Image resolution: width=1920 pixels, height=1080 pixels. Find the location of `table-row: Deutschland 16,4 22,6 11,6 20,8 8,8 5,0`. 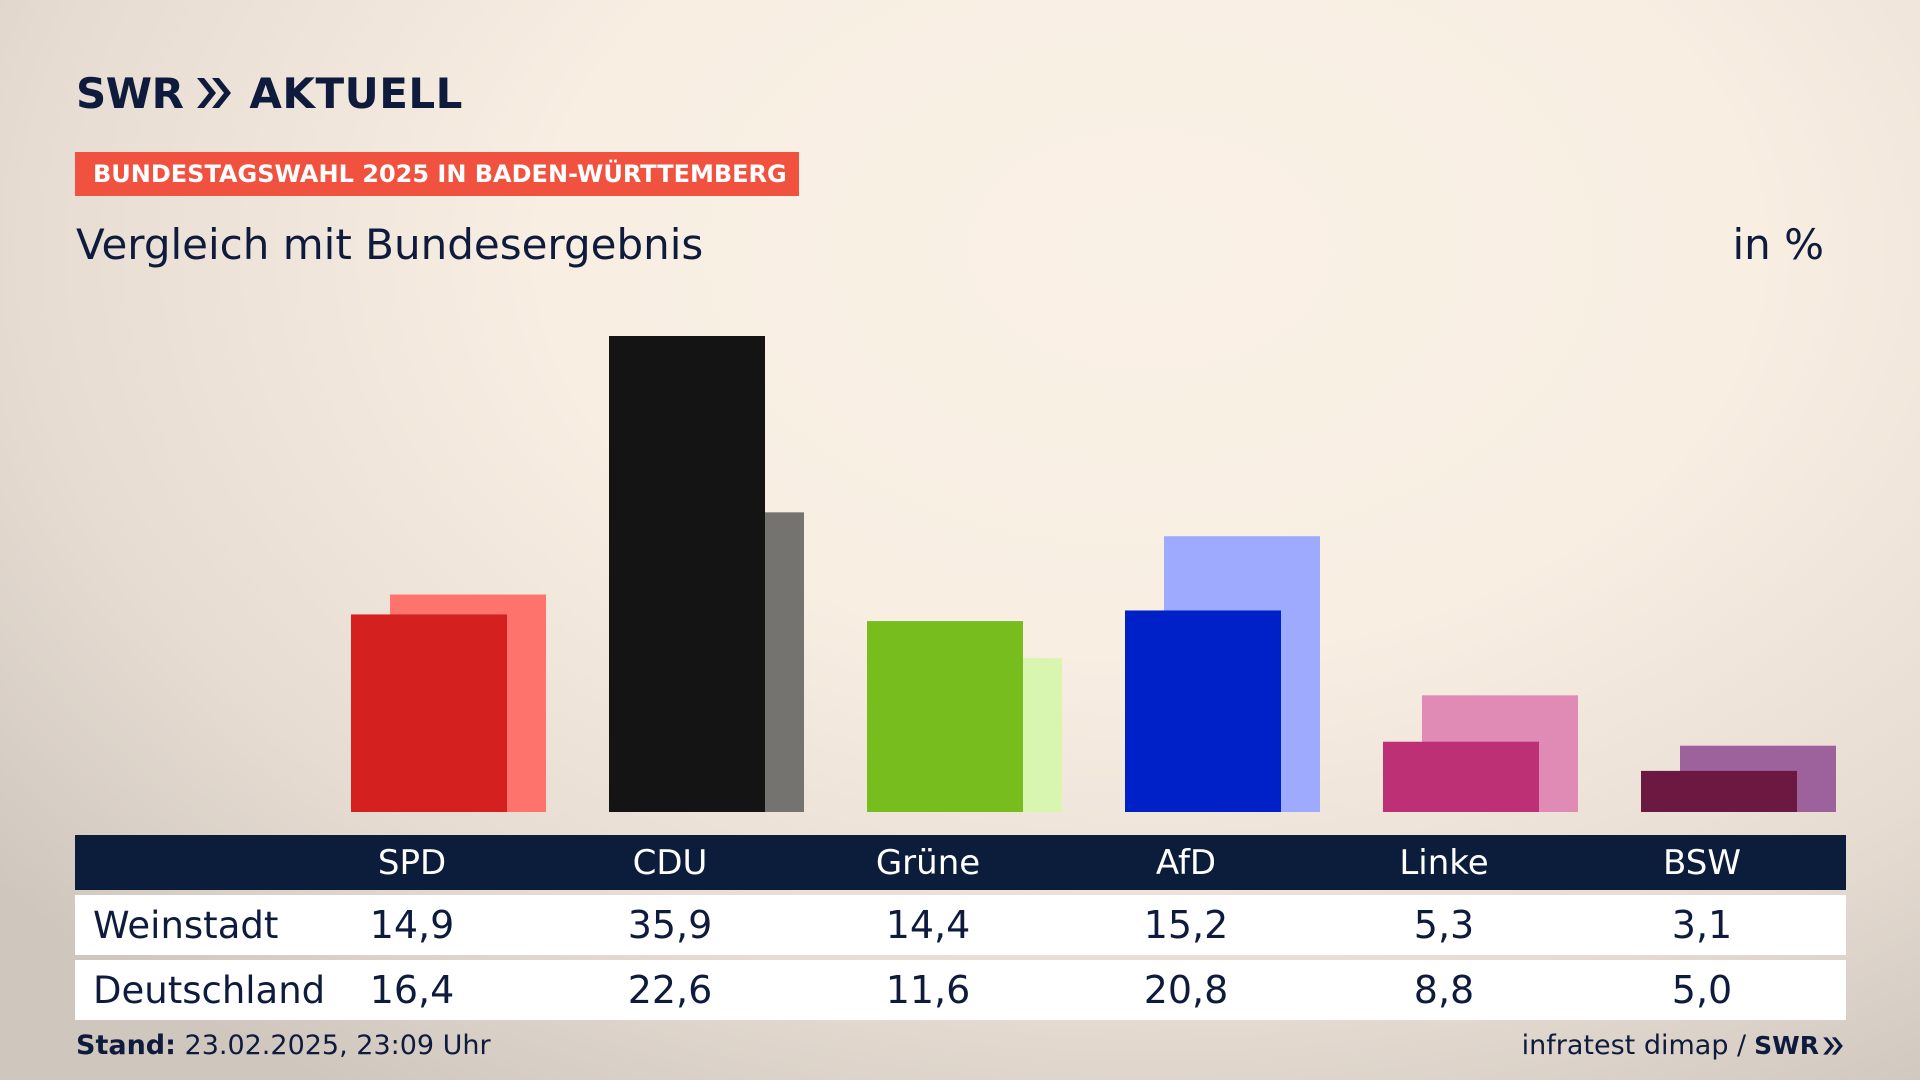

table-row: Deutschland 16,4 22,6 11,6 20,8 8,8 5,0 is located at coordinates (960, 990).